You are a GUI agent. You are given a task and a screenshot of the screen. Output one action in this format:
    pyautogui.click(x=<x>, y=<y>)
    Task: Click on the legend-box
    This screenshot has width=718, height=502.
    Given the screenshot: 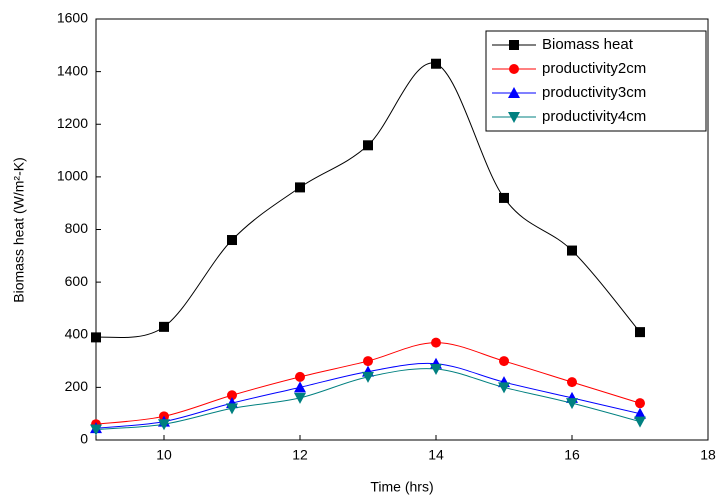 What is the action you would take?
    pyautogui.click(x=596, y=81)
    